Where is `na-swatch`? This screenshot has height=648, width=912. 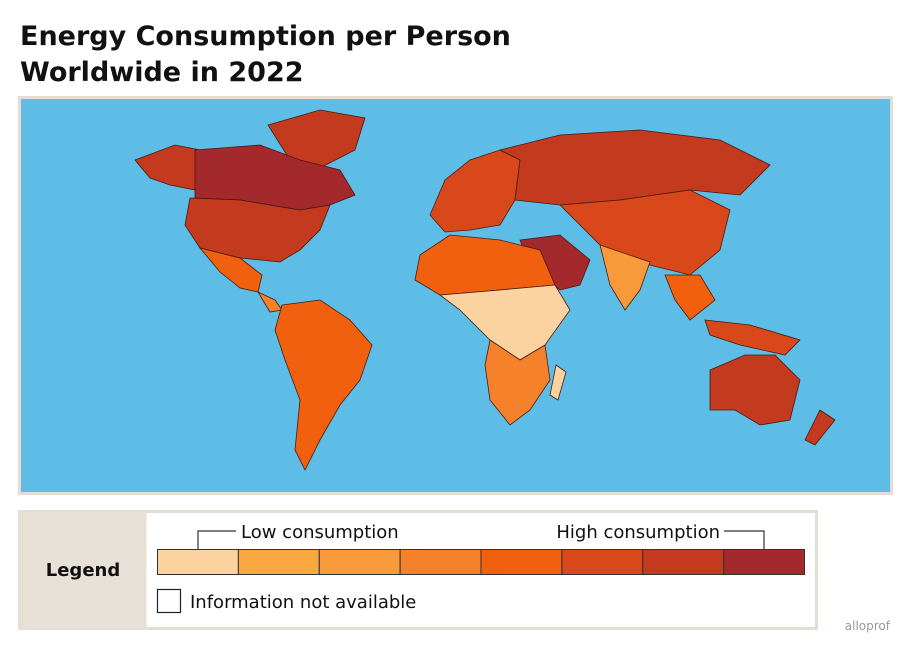 na-swatch is located at coordinates (169, 601).